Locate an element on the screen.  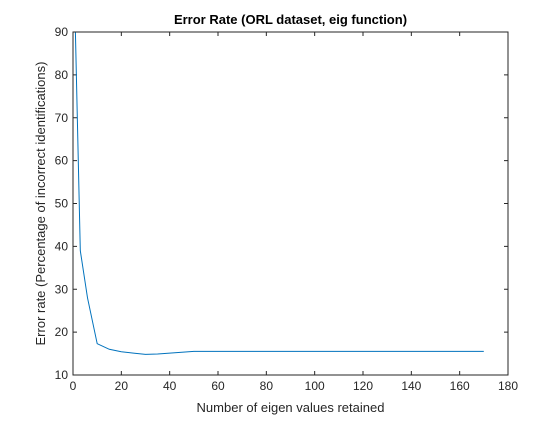
y-tick-label: 10 is located at coordinates (62, 375).